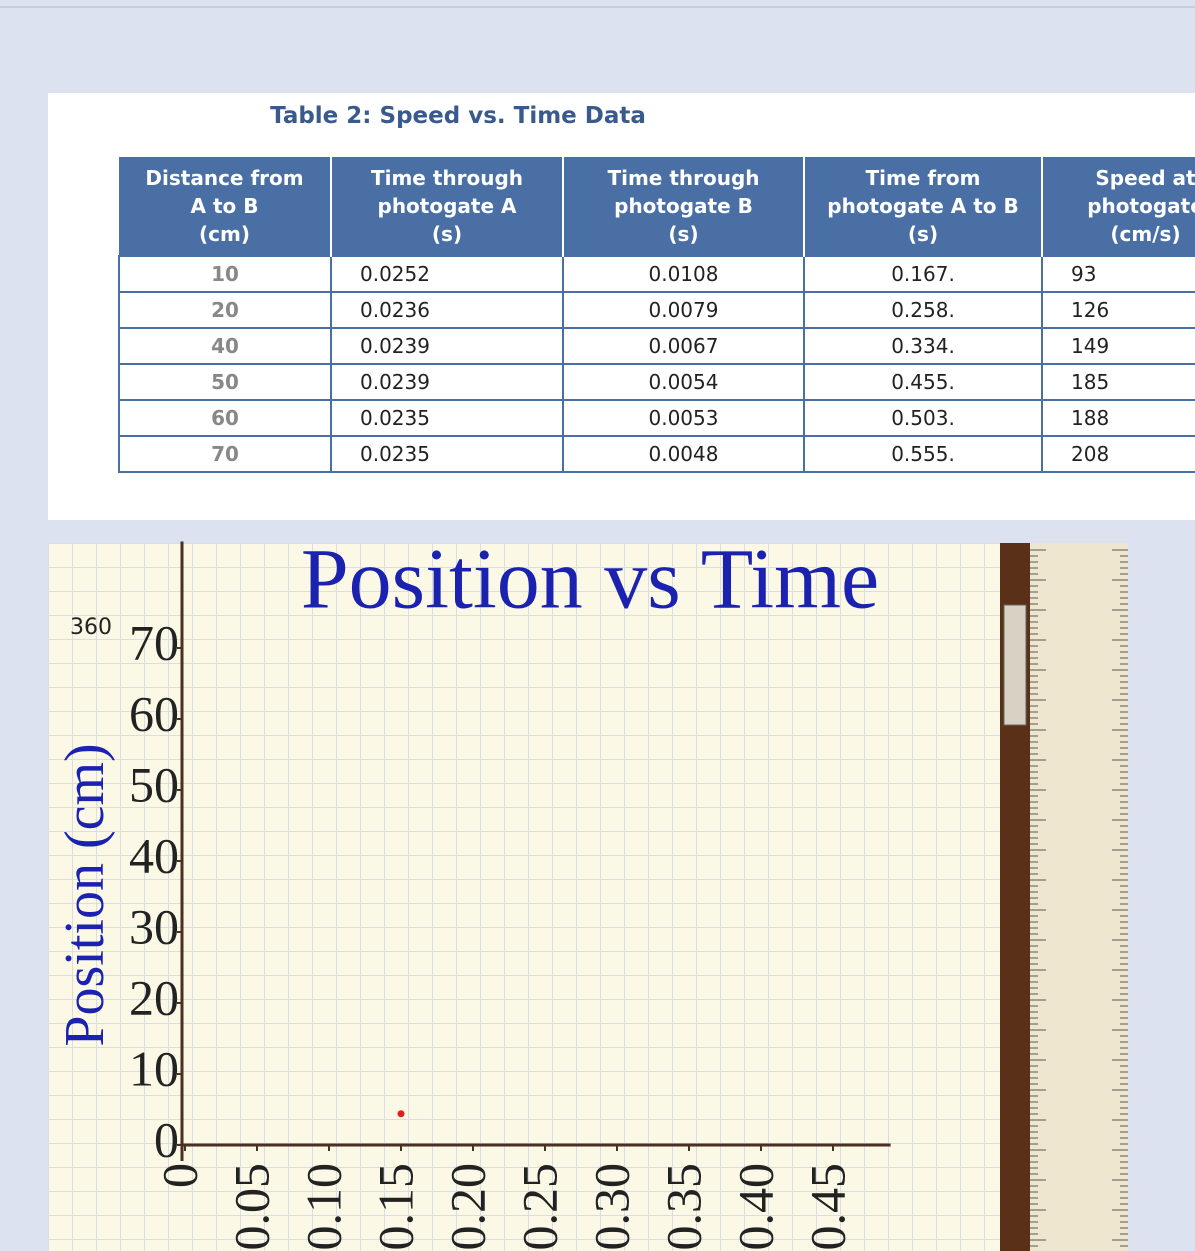 Image resolution: width=1195 pixels, height=1251 pixels. Describe the element at coordinates (225, 274) in the screenshot. I see `table-cell: 10` at that location.